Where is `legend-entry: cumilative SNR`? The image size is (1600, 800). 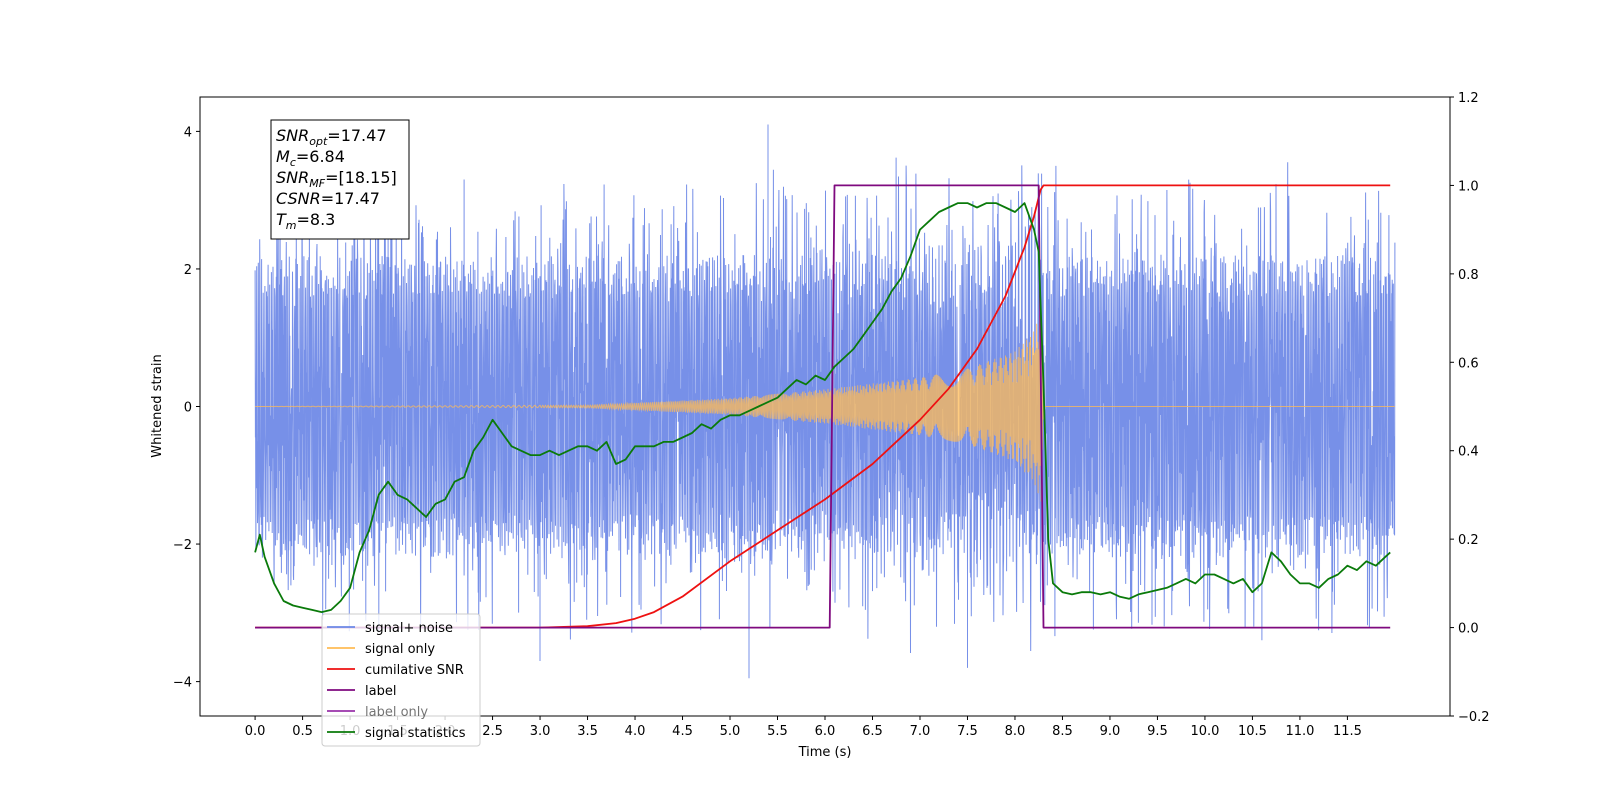
legend-entry: cumilative SNR is located at coordinates (414, 670).